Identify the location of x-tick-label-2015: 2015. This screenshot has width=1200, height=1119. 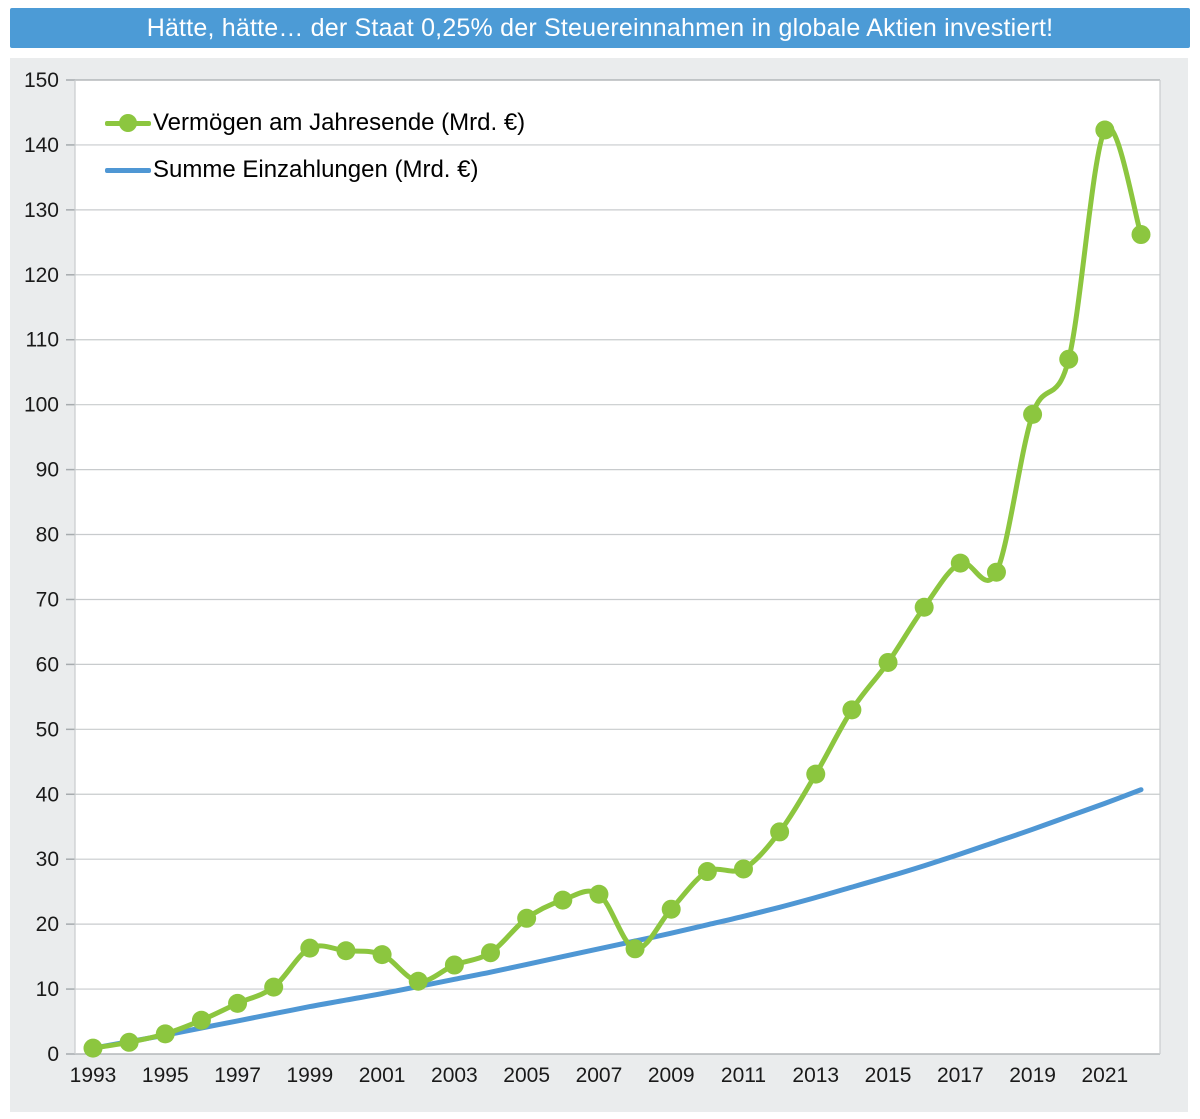
(888, 1075).